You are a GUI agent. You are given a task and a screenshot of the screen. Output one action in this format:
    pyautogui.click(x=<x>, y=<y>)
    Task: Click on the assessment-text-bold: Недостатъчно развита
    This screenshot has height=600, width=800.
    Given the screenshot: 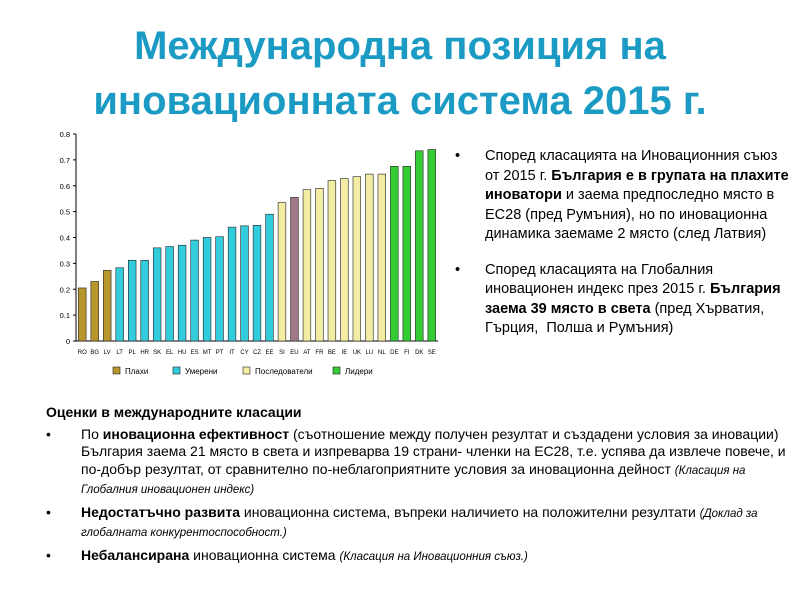 What is the action you would take?
    pyautogui.click(x=160, y=511)
    